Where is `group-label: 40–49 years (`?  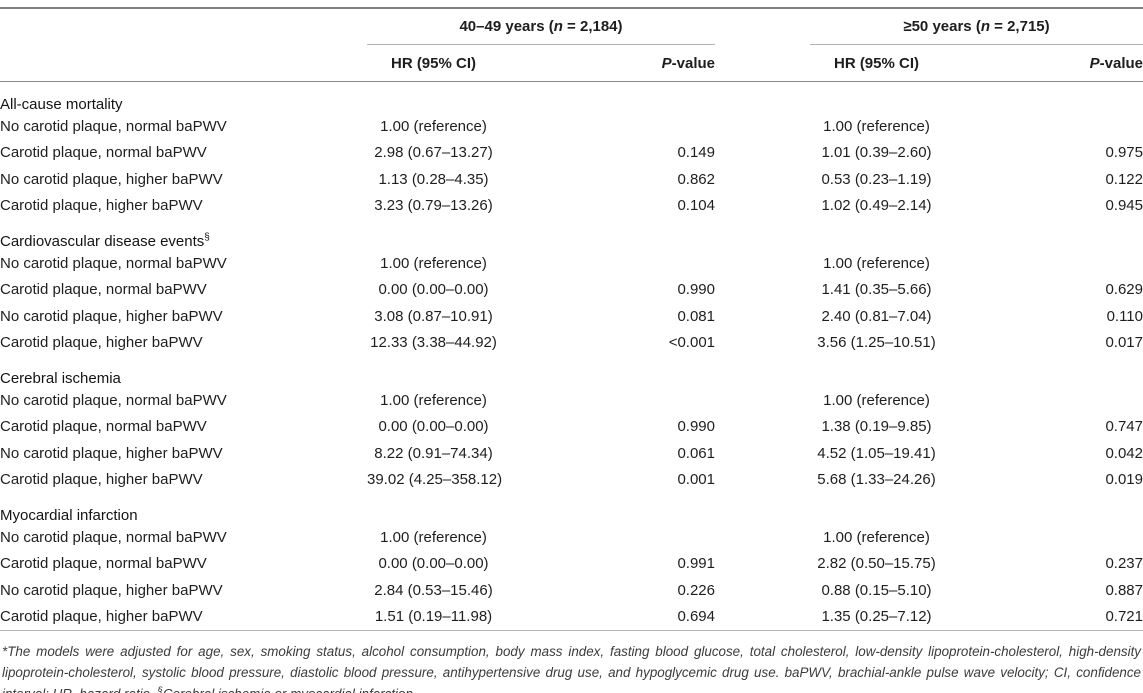
group-label: 40–49 years ( is located at coordinates (506, 26).